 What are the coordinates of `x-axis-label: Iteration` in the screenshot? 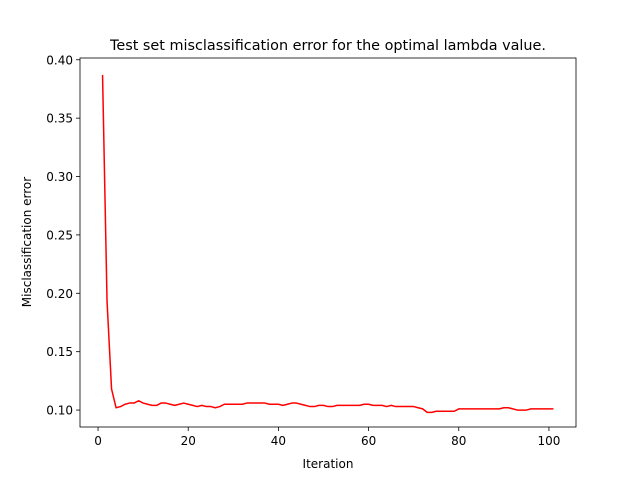 It's located at (328, 464).